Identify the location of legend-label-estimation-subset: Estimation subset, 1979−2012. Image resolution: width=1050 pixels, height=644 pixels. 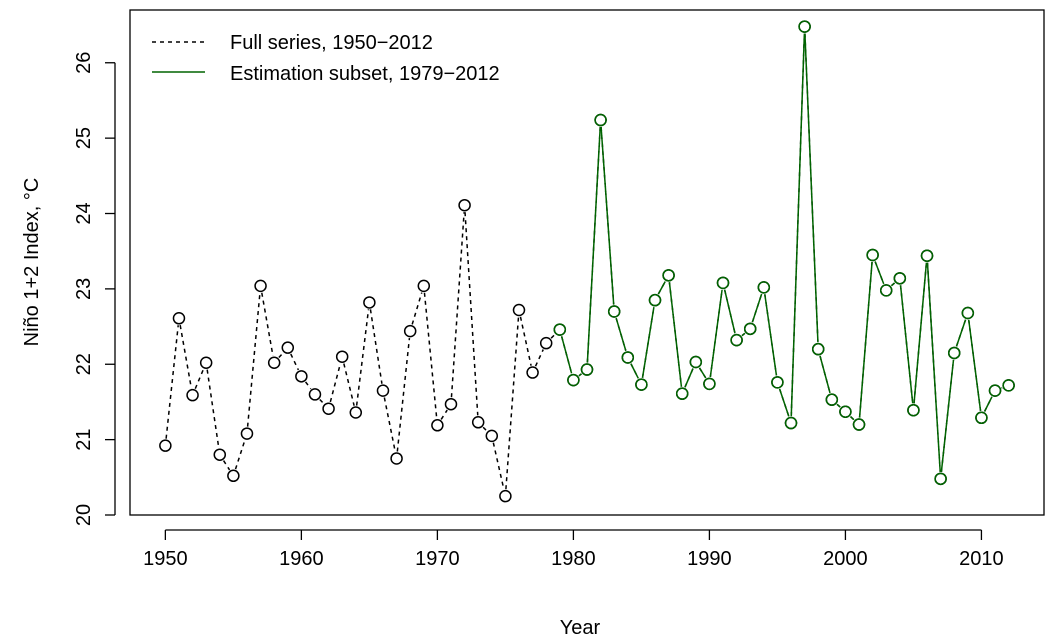
(365, 74).